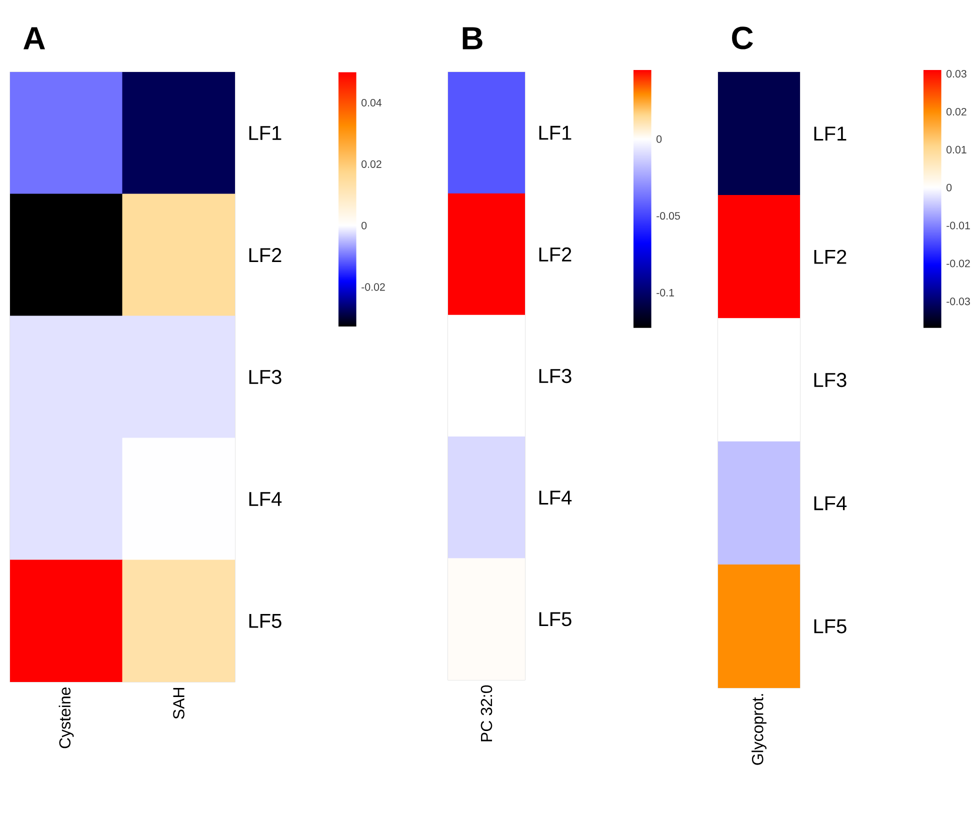  What do you see at coordinates (956, 74) in the screenshot?
I see `color-bar-label: 0.03` at bounding box center [956, 74].